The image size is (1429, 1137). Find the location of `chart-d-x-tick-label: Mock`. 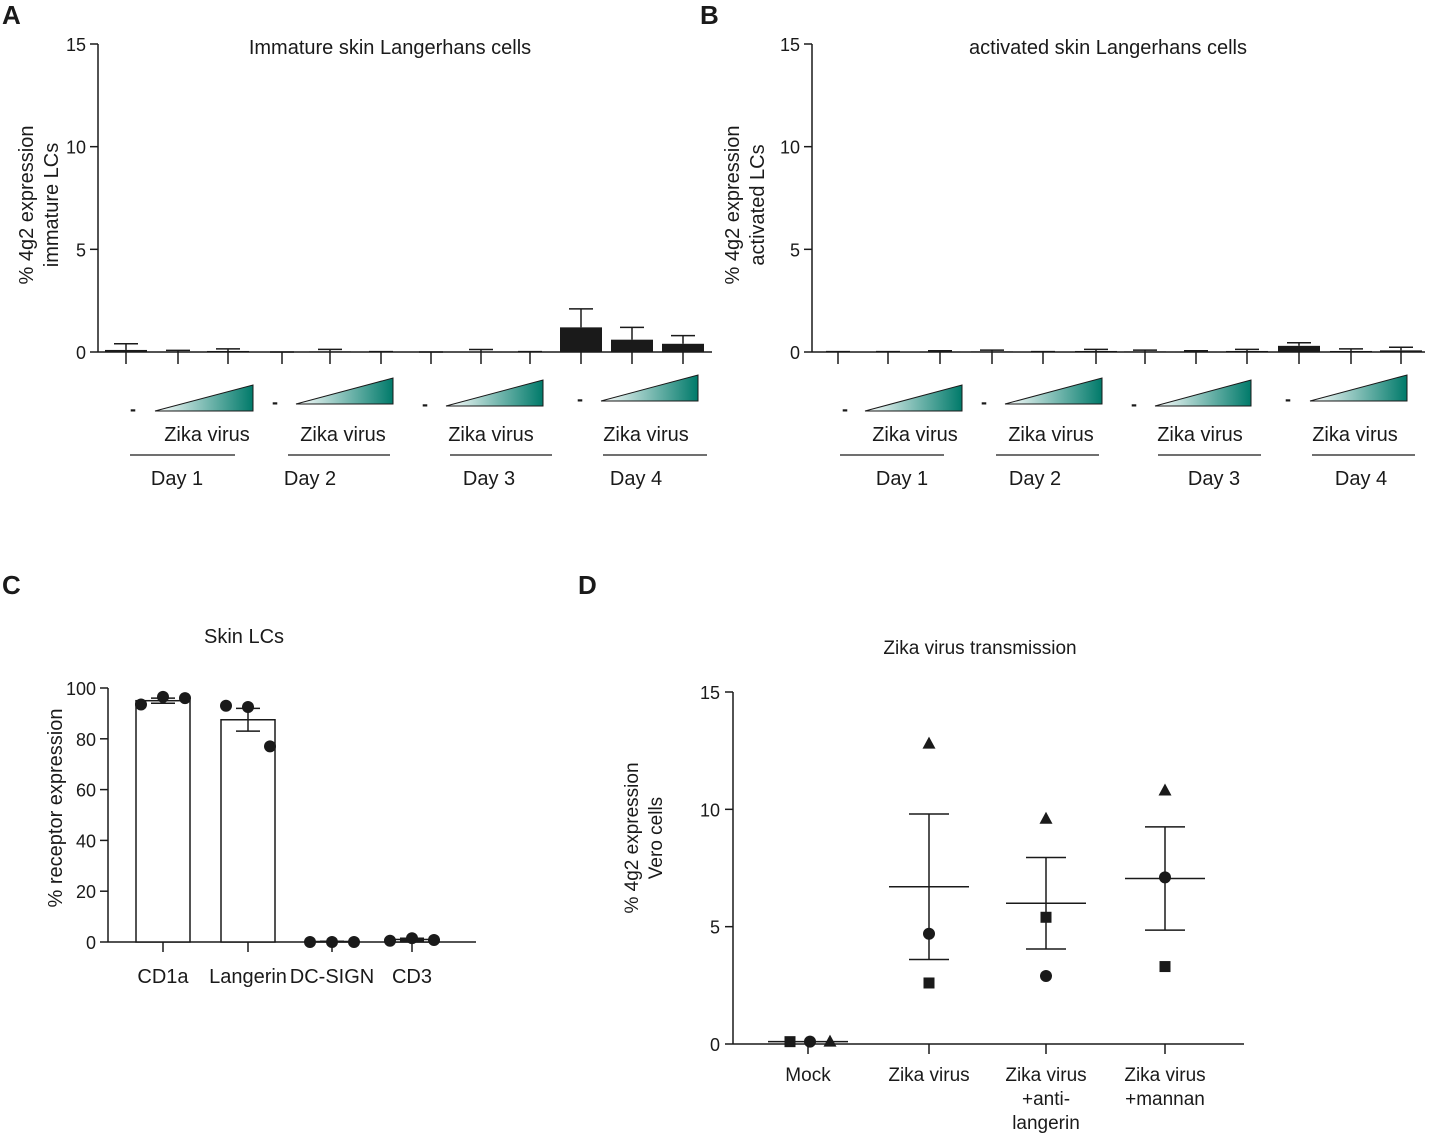

chart-d-x-tick-label: Mock is located at coordinates (808, 1075).